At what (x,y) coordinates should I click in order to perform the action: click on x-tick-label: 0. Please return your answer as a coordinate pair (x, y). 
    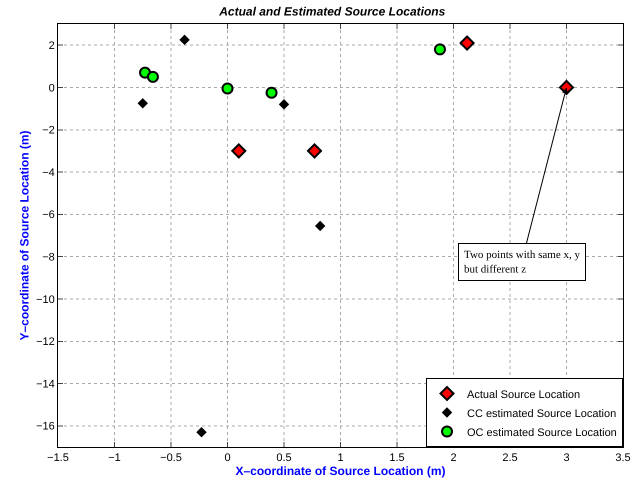
    Looking at the image, I should click on (227, 458).